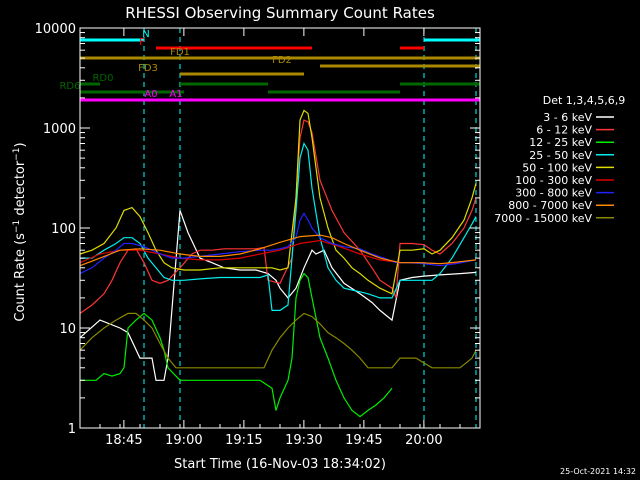 The width and height of the screenshot is (640, 480). I want to click on x-tick-label-3: 19:30, so click(303, 440).